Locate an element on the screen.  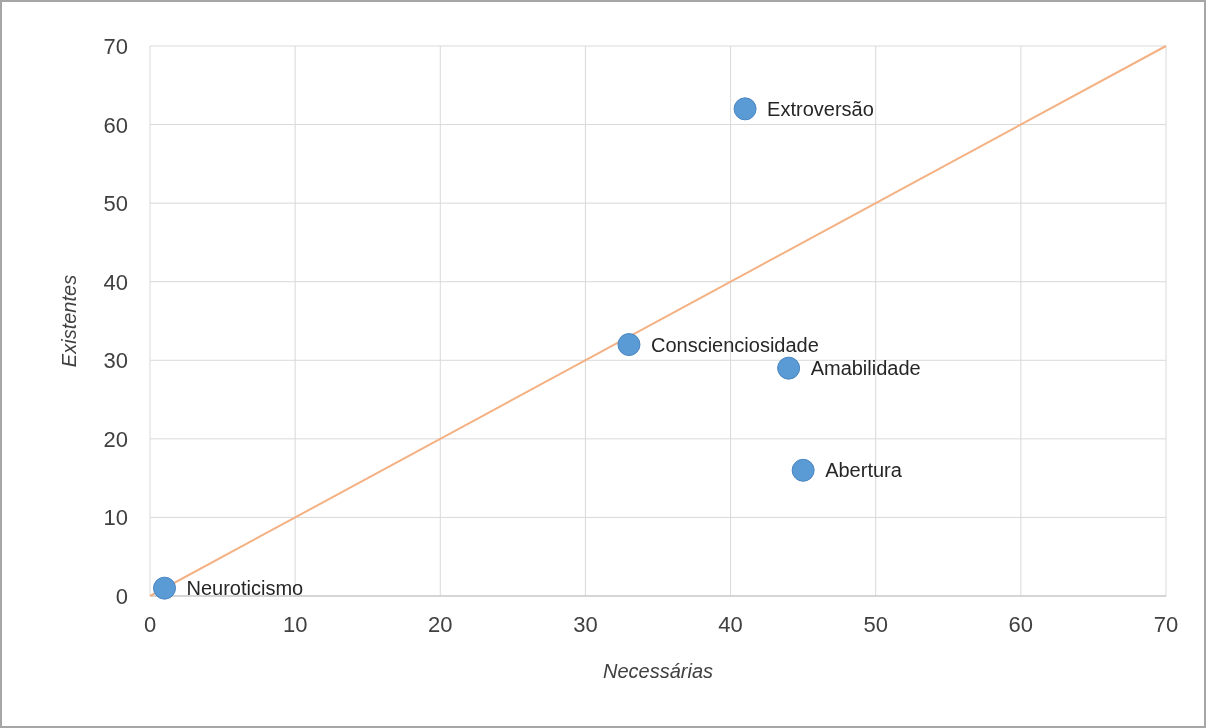
y-tick-label: 10 is located at coordinates (115, 518).